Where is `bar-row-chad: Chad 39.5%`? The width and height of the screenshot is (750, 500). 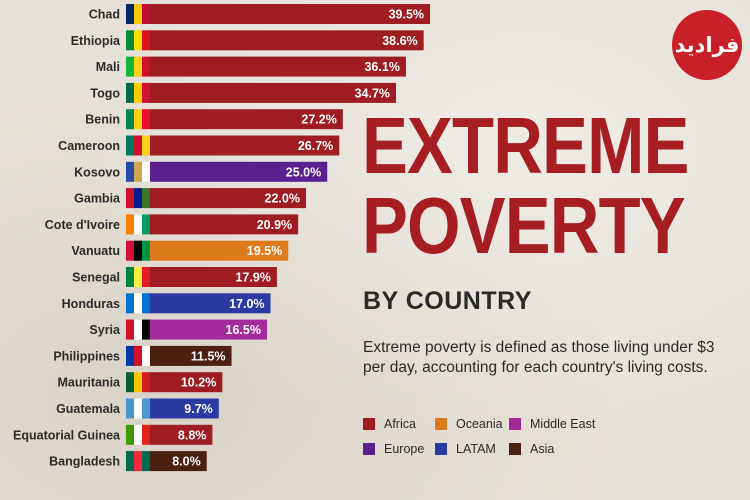
bar-row-chad: Chad 39.5% is located at coordinates (260, 14).